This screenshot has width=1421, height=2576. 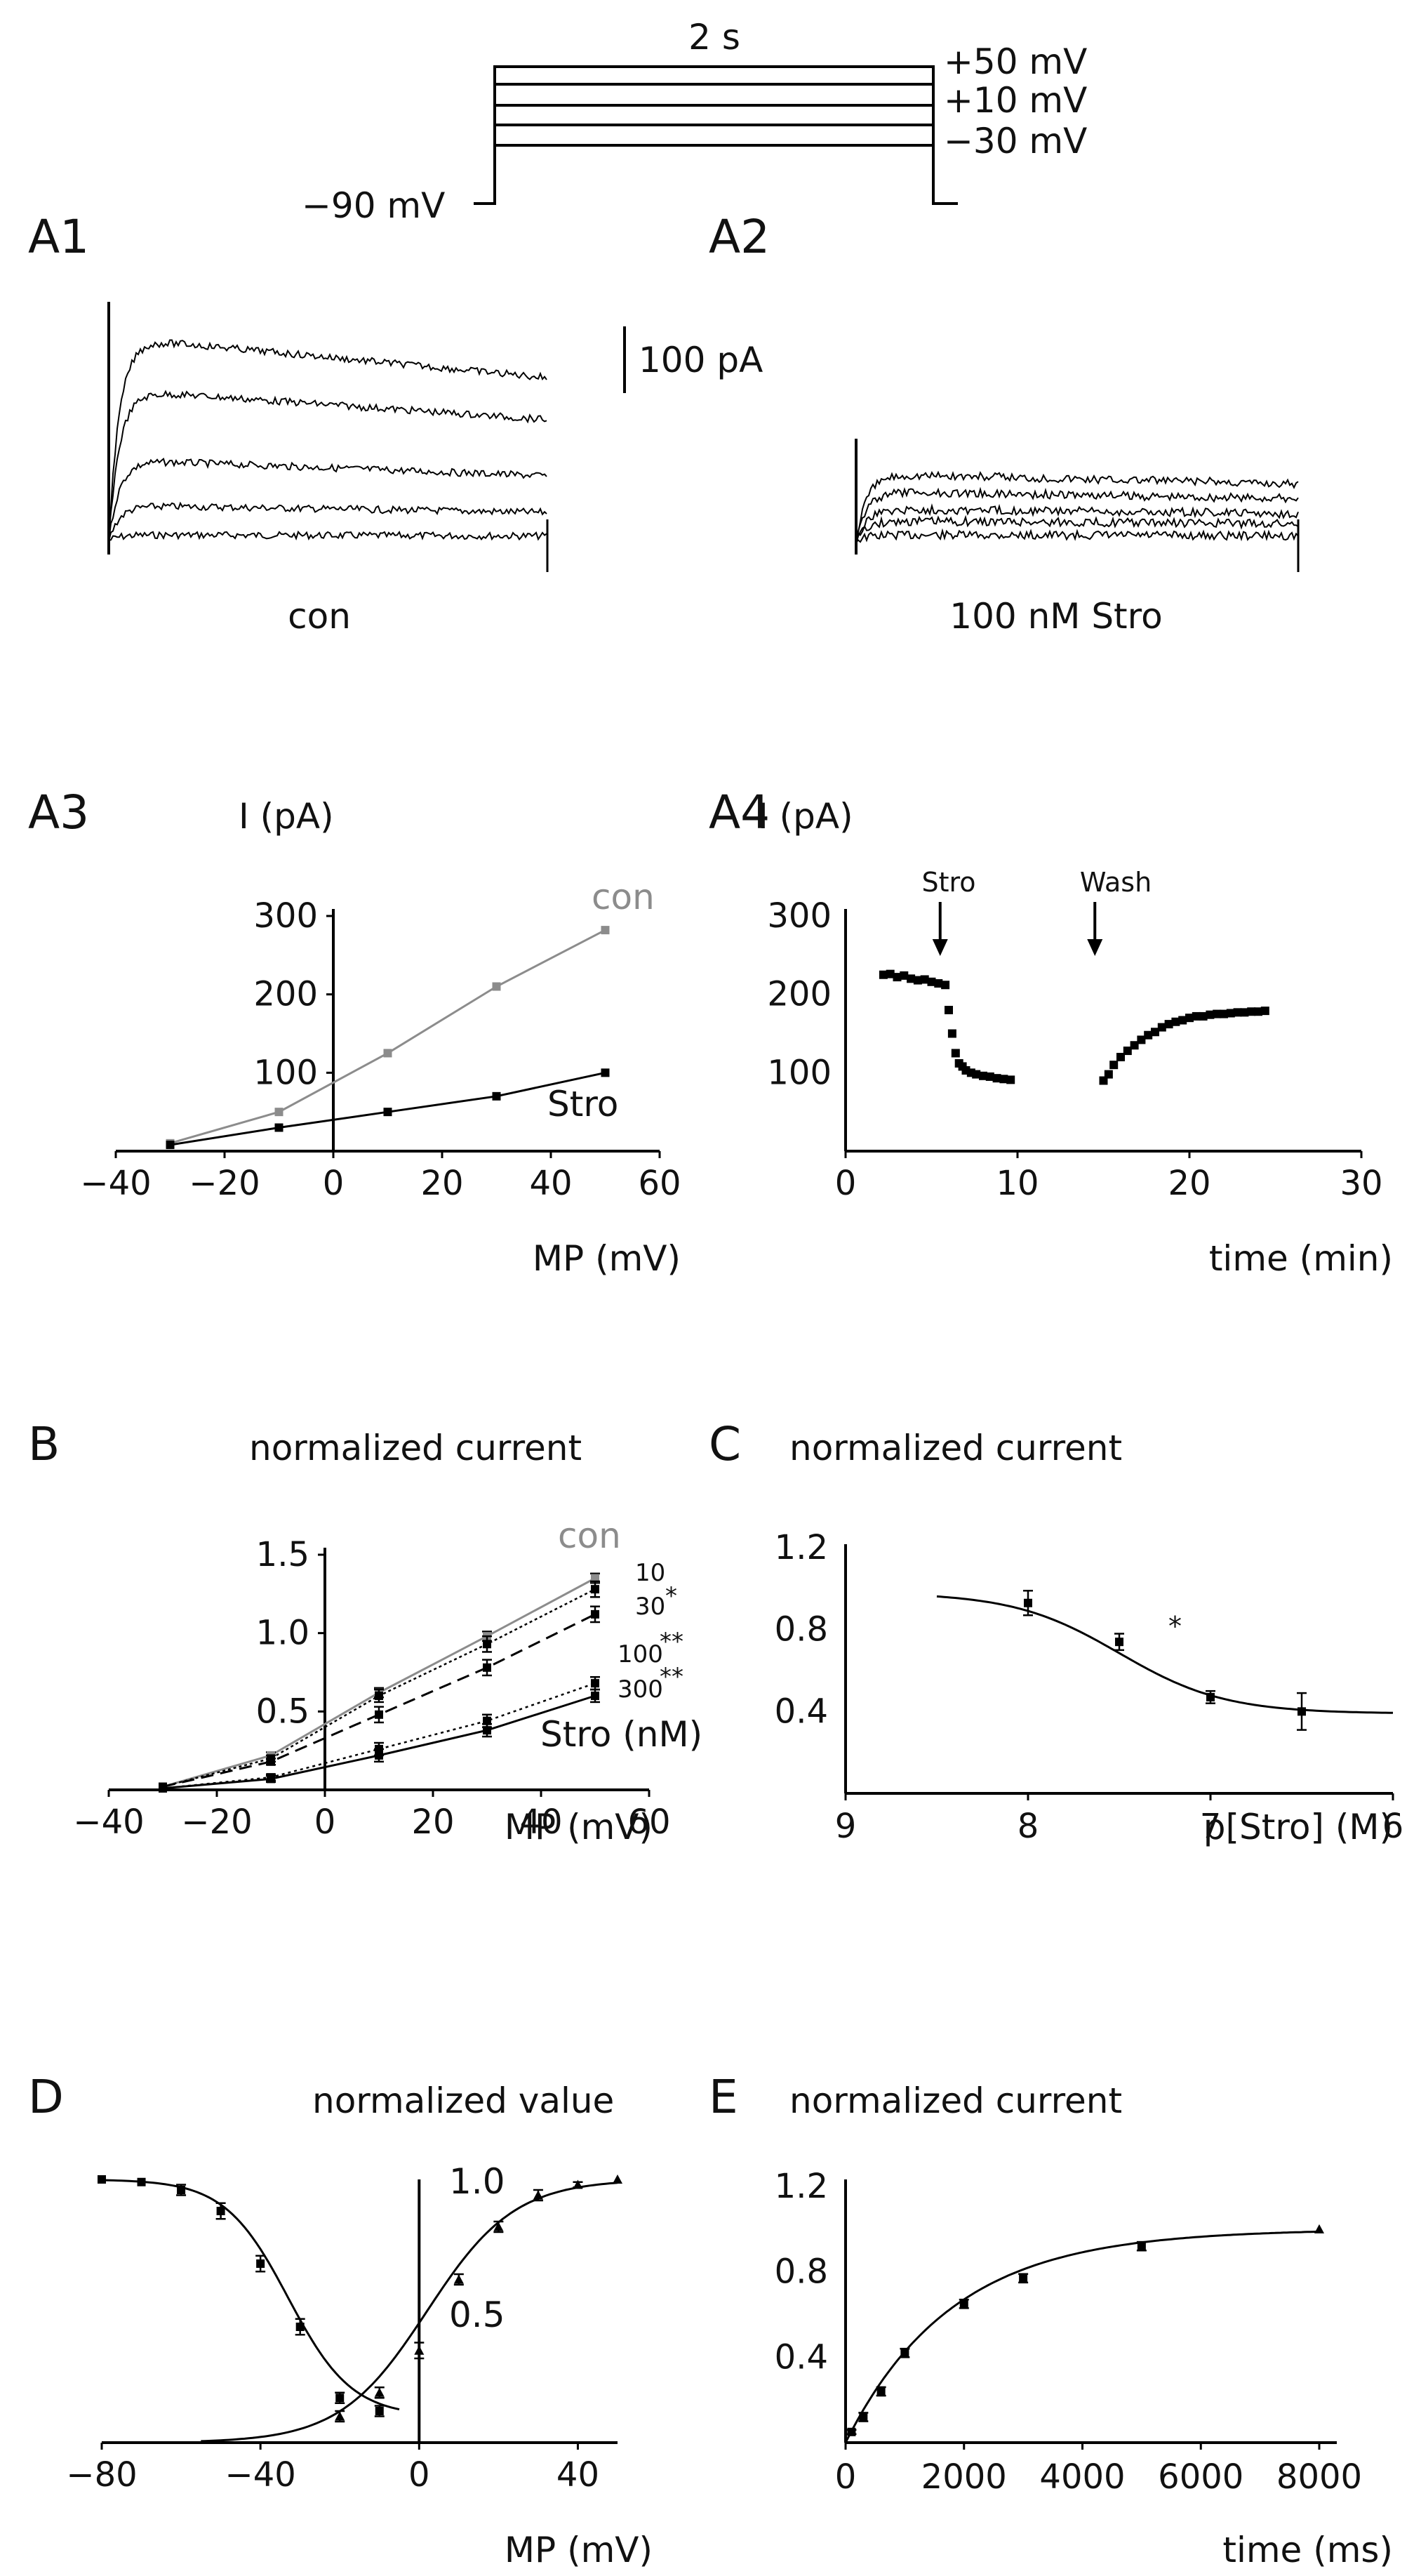 I want to click on panel-label-a4: A4, so click(x=739, y=812).